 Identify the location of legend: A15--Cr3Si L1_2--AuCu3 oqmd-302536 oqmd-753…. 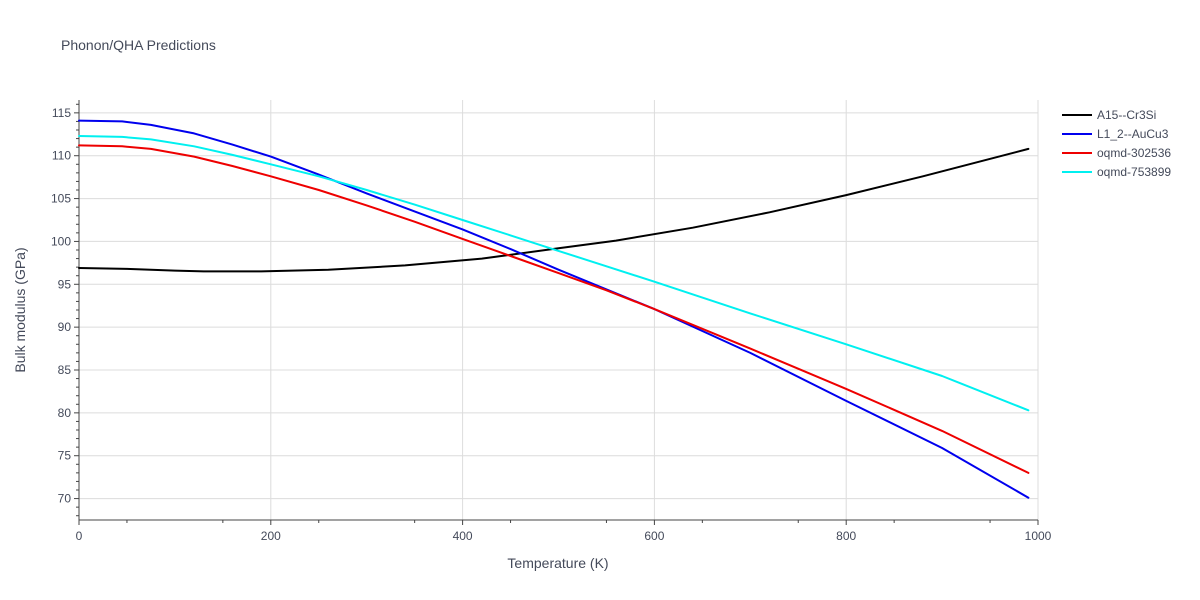
(1116, 143).